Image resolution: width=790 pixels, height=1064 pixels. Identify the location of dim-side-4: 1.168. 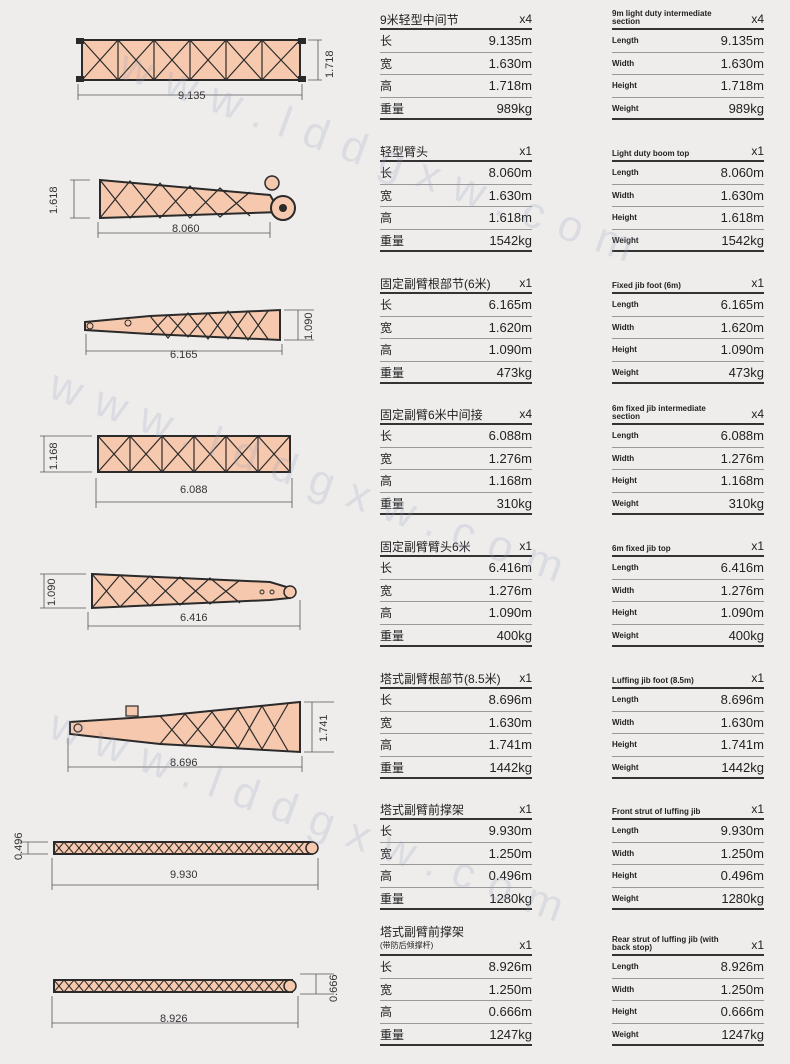
(54, 456).